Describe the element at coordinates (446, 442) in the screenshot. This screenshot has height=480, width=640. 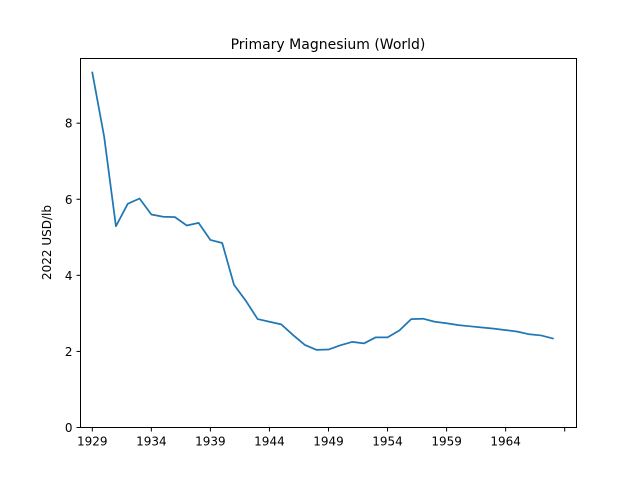
I see `x-tick-label-6: 1959` at that location.